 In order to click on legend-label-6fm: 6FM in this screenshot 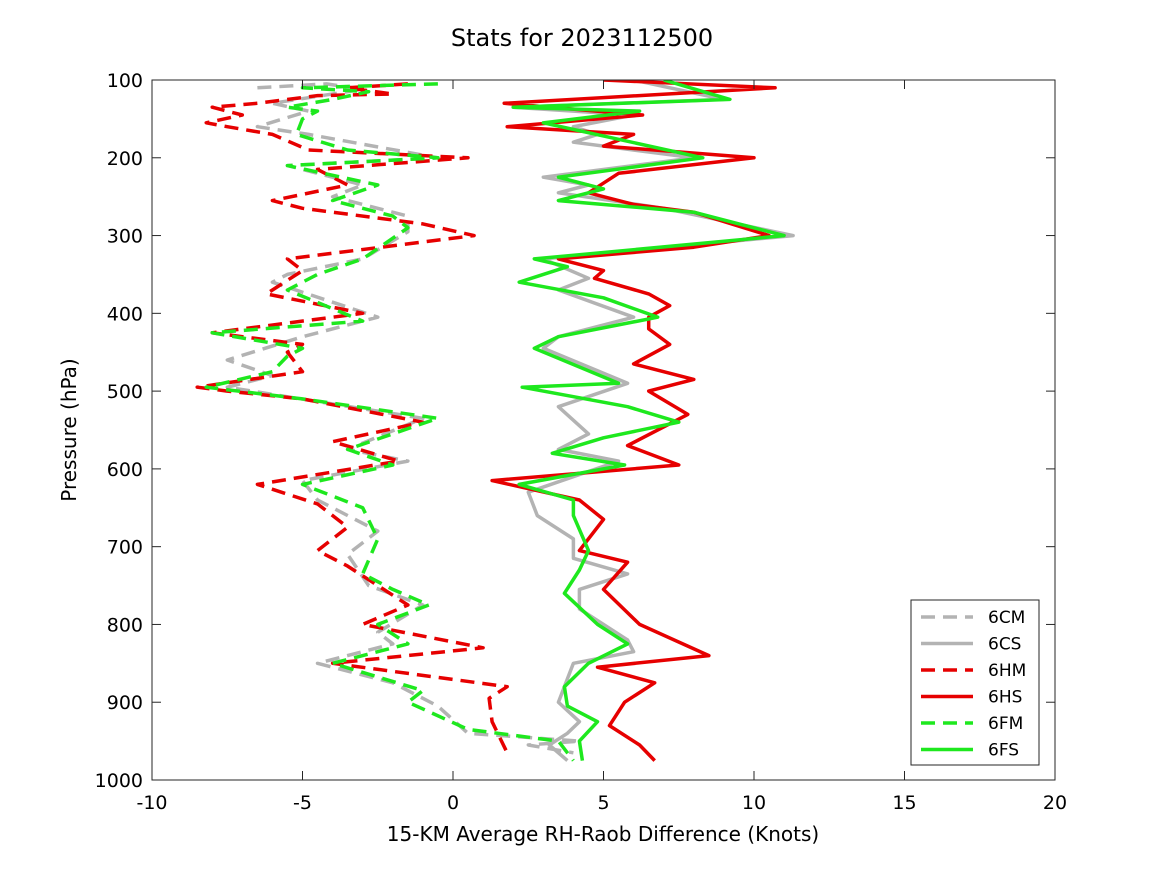, I will do `click(1005, 724)`.